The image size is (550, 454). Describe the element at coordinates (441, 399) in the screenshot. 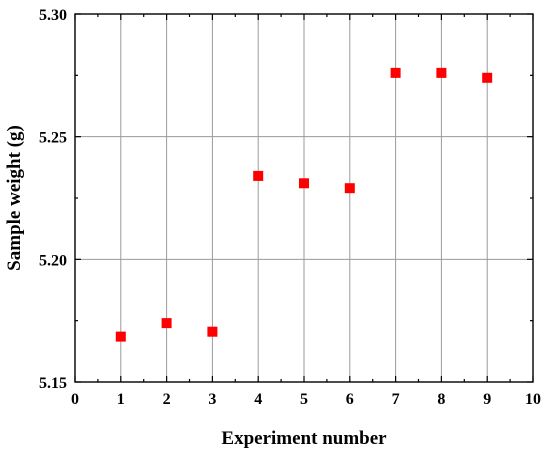

I see `x-tick-label: 8` at that location.